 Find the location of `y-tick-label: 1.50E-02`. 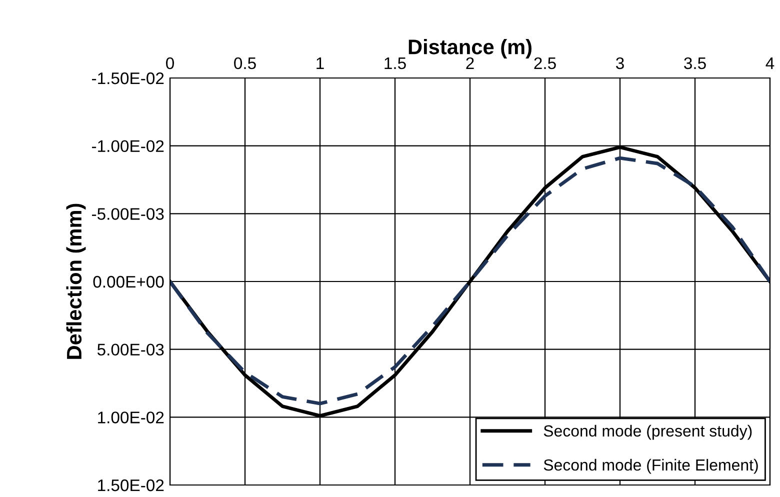

y-tick-label: 1.50E-02 is located at coordinates (131, 485).